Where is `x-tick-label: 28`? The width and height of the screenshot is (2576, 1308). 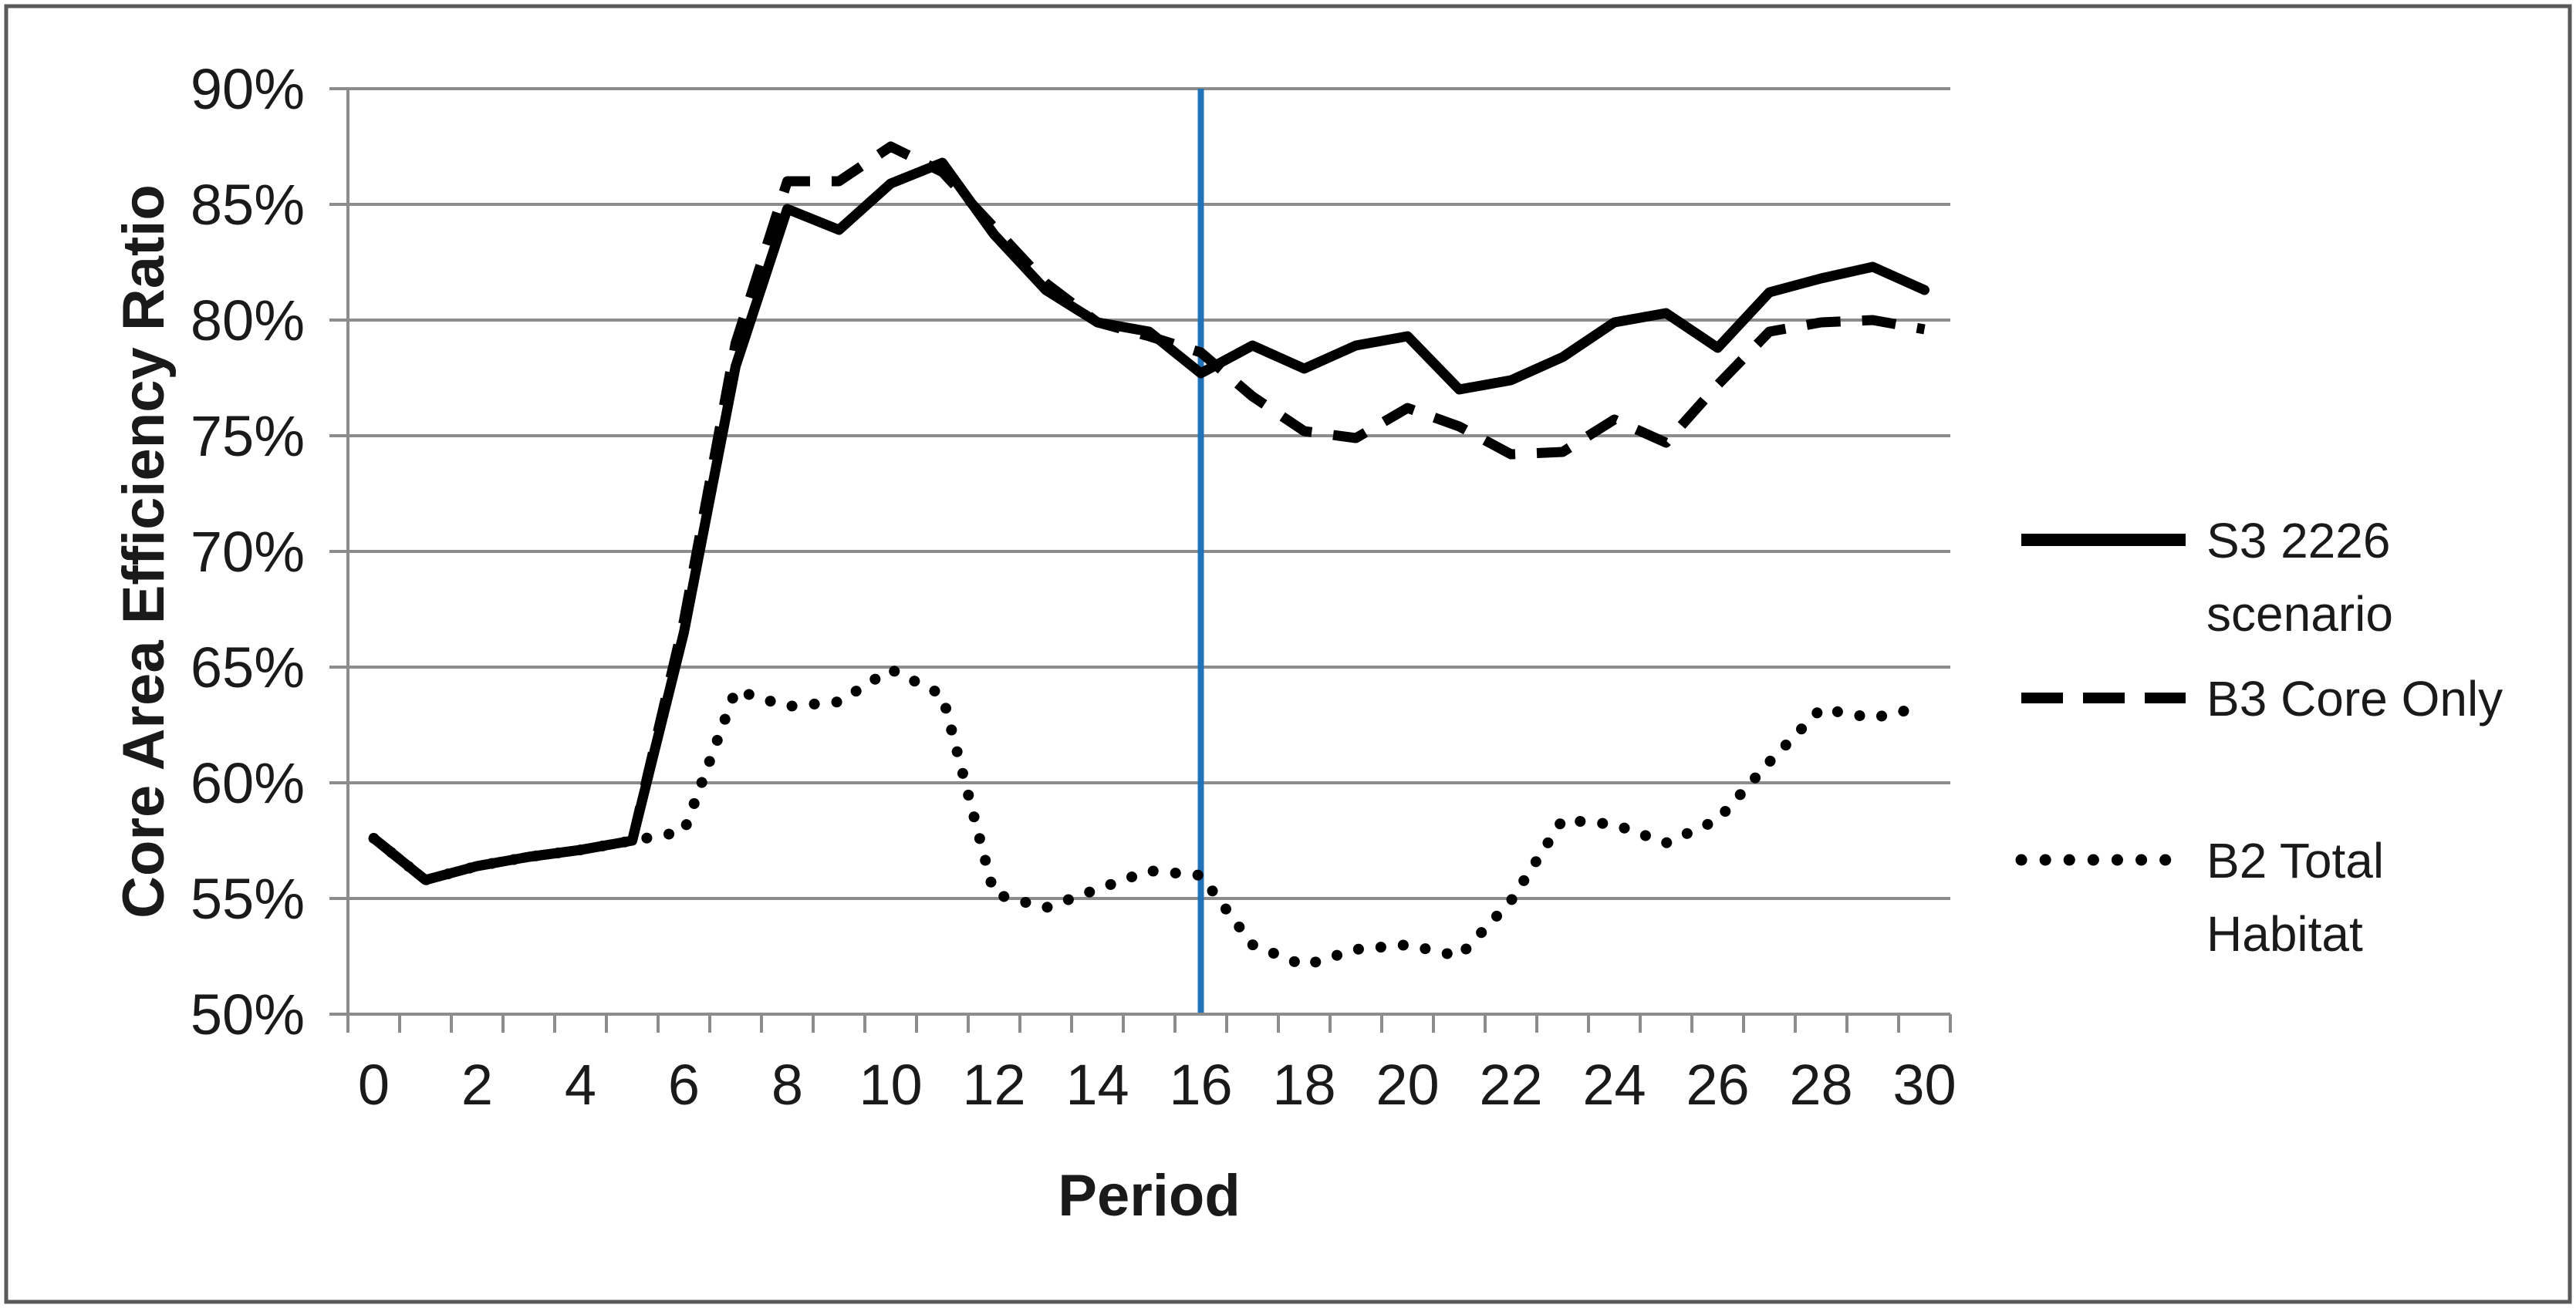 x-tick-label: 28 is located at coordinates (1821, 1085).